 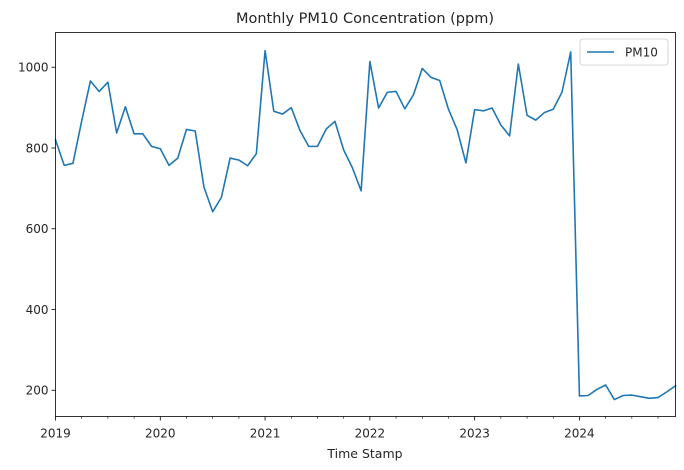 I want to click on x-tick-label: 2021, so click(x=265, y=434).